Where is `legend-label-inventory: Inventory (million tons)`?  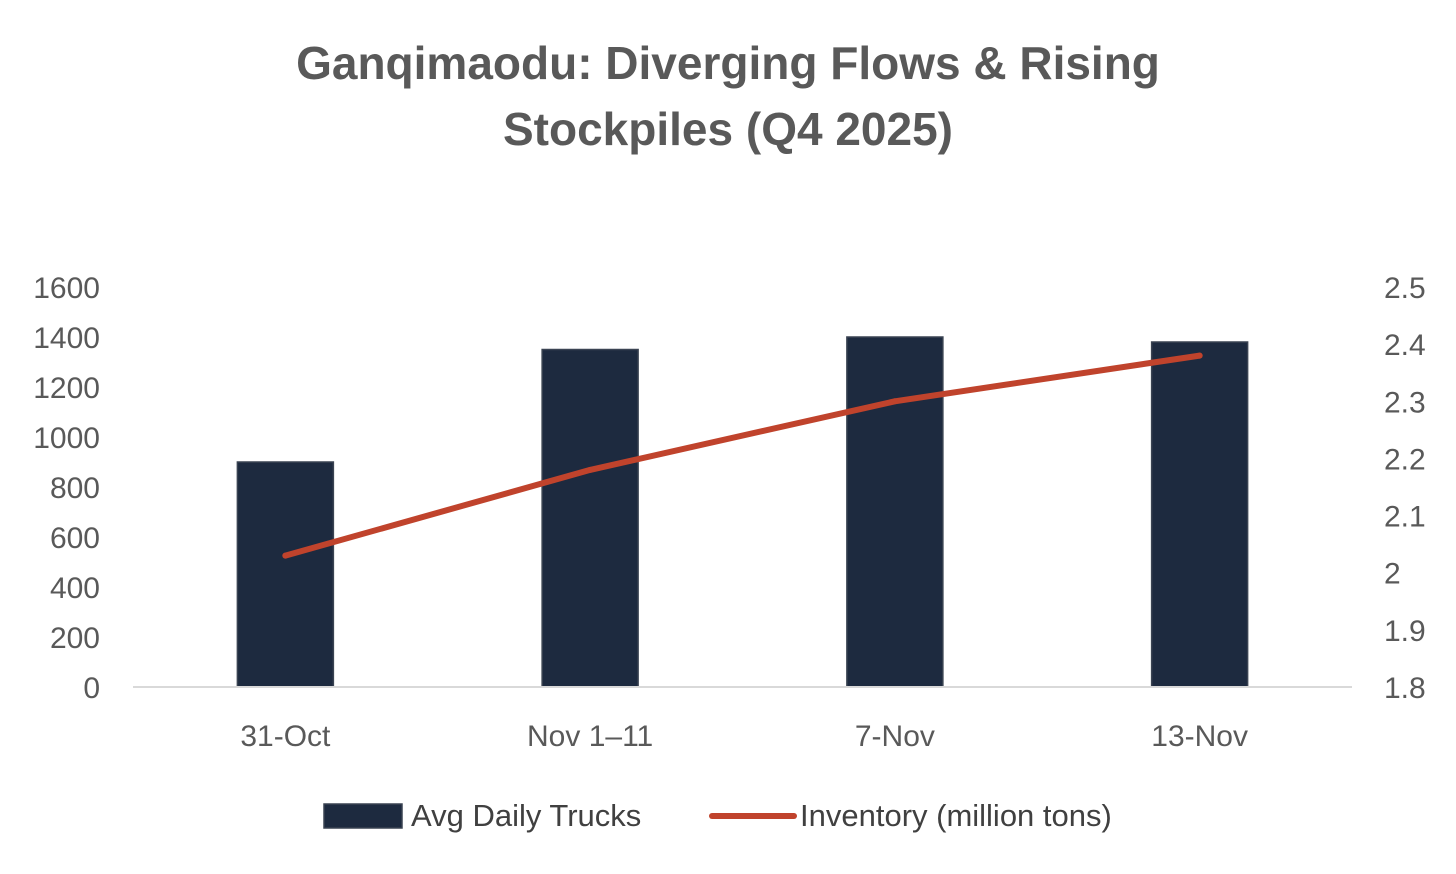 legend-label-inventory: Inventory (million tons) is located at coordinates (956, 815).